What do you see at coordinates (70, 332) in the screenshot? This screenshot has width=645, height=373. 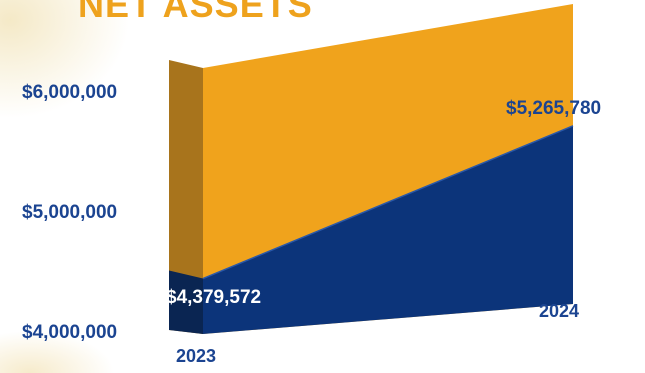 I see `y-tick-label: $4,000,000` at bounding box center [70, 332].